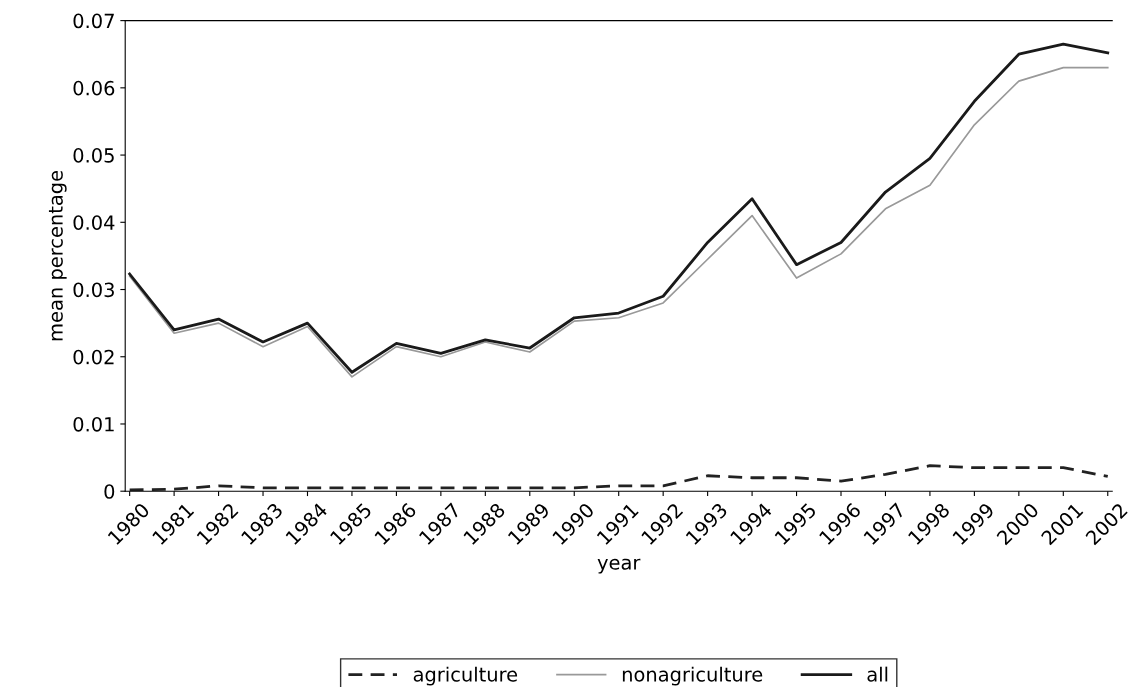 Image resolution: width=1128 pixels, height=687 pixels. Describe the element at coordinates (93, 424) in the screenshot. I see `y-tick-label: 0.01` at that location.